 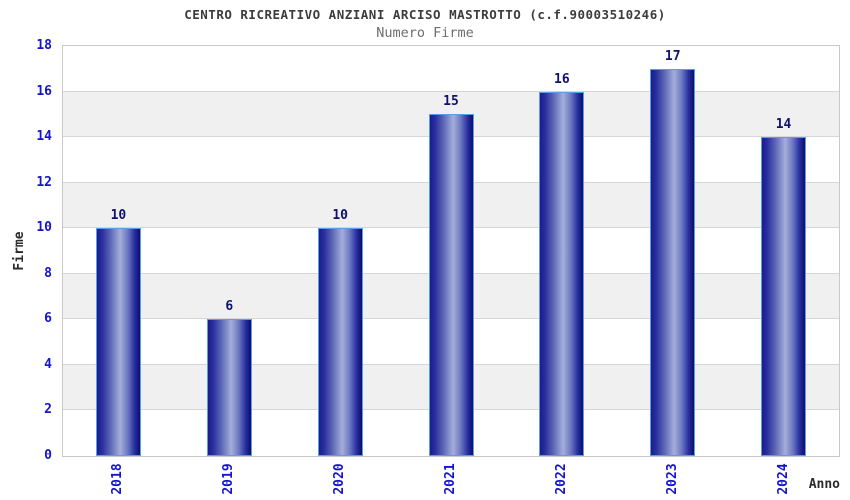 What do you see at coordinates (672, 479) in the screenshot?
I see `x-tick-label: 2023` at bounding box center [672, 479].